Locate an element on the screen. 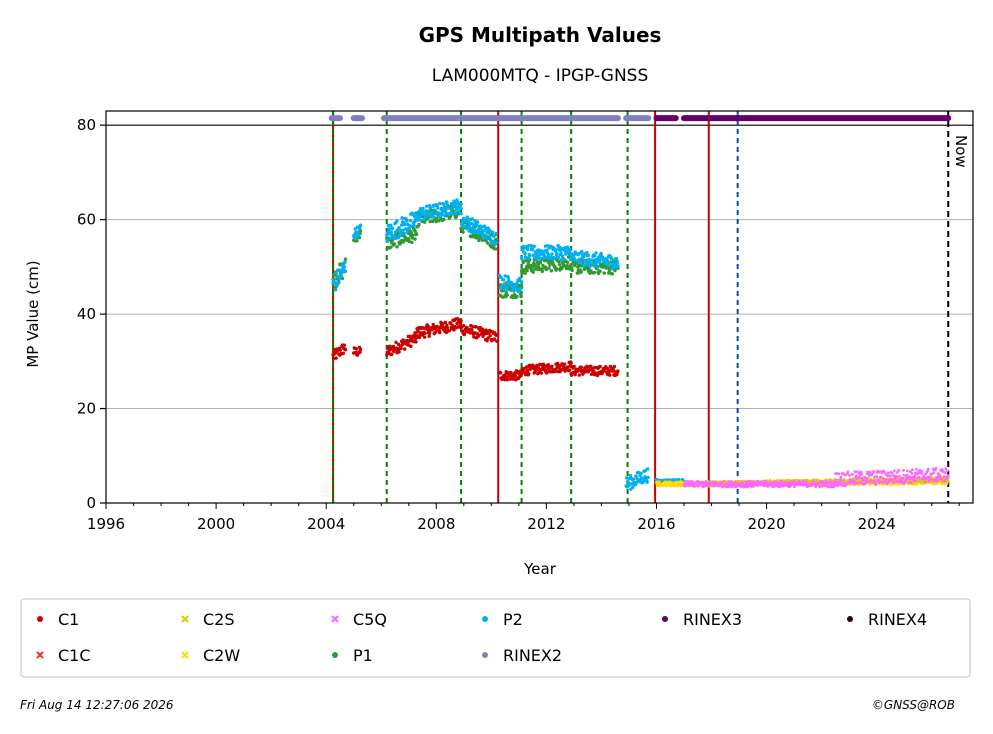 Image resolution: width=993 pixels, height=734 pixels. legend-item-c1c: C1C is located at coordinates (63, 655).